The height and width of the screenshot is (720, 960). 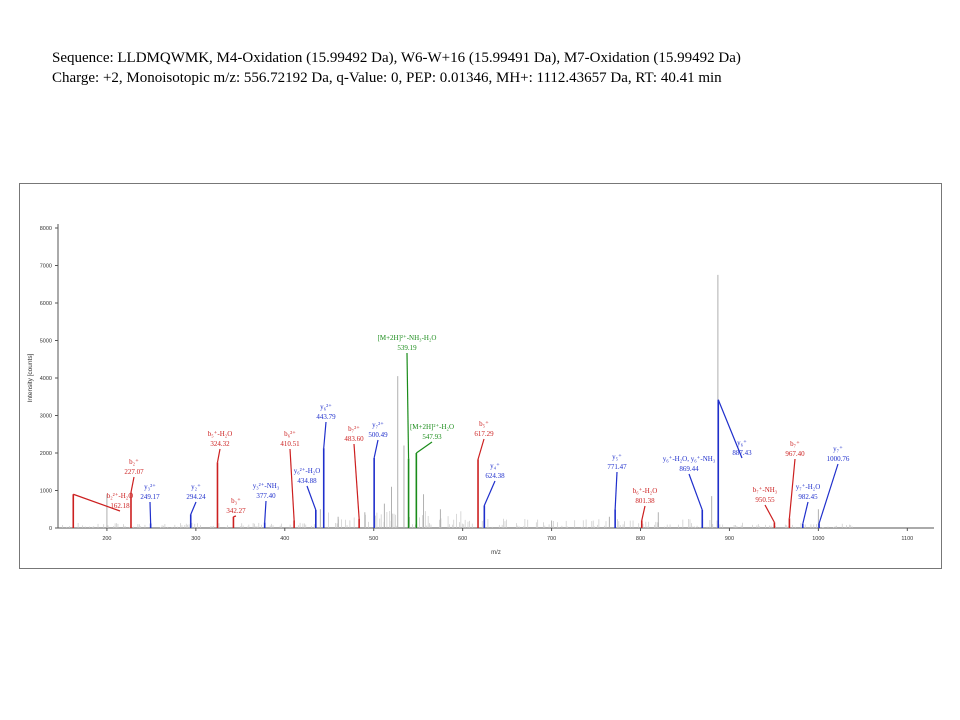 I want to click on peak-mz-label: 624.38, so click(x=495, y=476).